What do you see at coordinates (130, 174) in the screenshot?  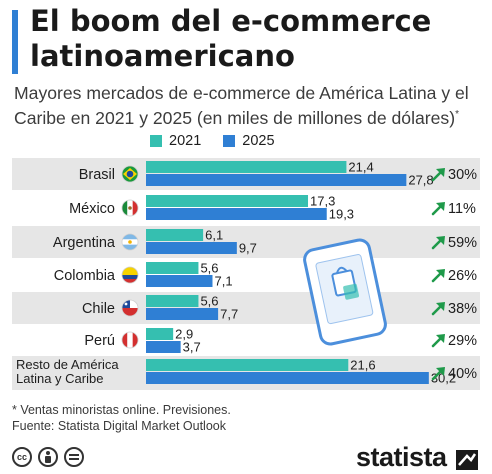 I see `flag-brazil-icon` at bounding box center [130, 174].